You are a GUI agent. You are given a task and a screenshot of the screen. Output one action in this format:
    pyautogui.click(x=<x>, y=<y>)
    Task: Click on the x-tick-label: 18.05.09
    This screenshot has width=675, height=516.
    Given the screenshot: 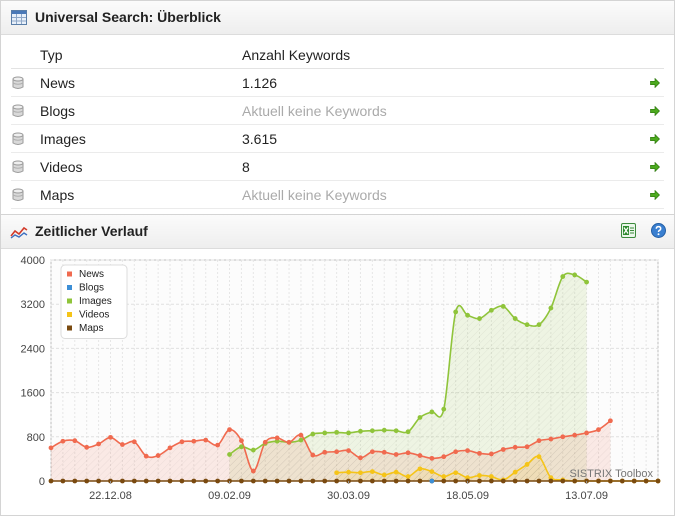 What is the action you would take?
    pyautogui.click(x=467, y=496)
    